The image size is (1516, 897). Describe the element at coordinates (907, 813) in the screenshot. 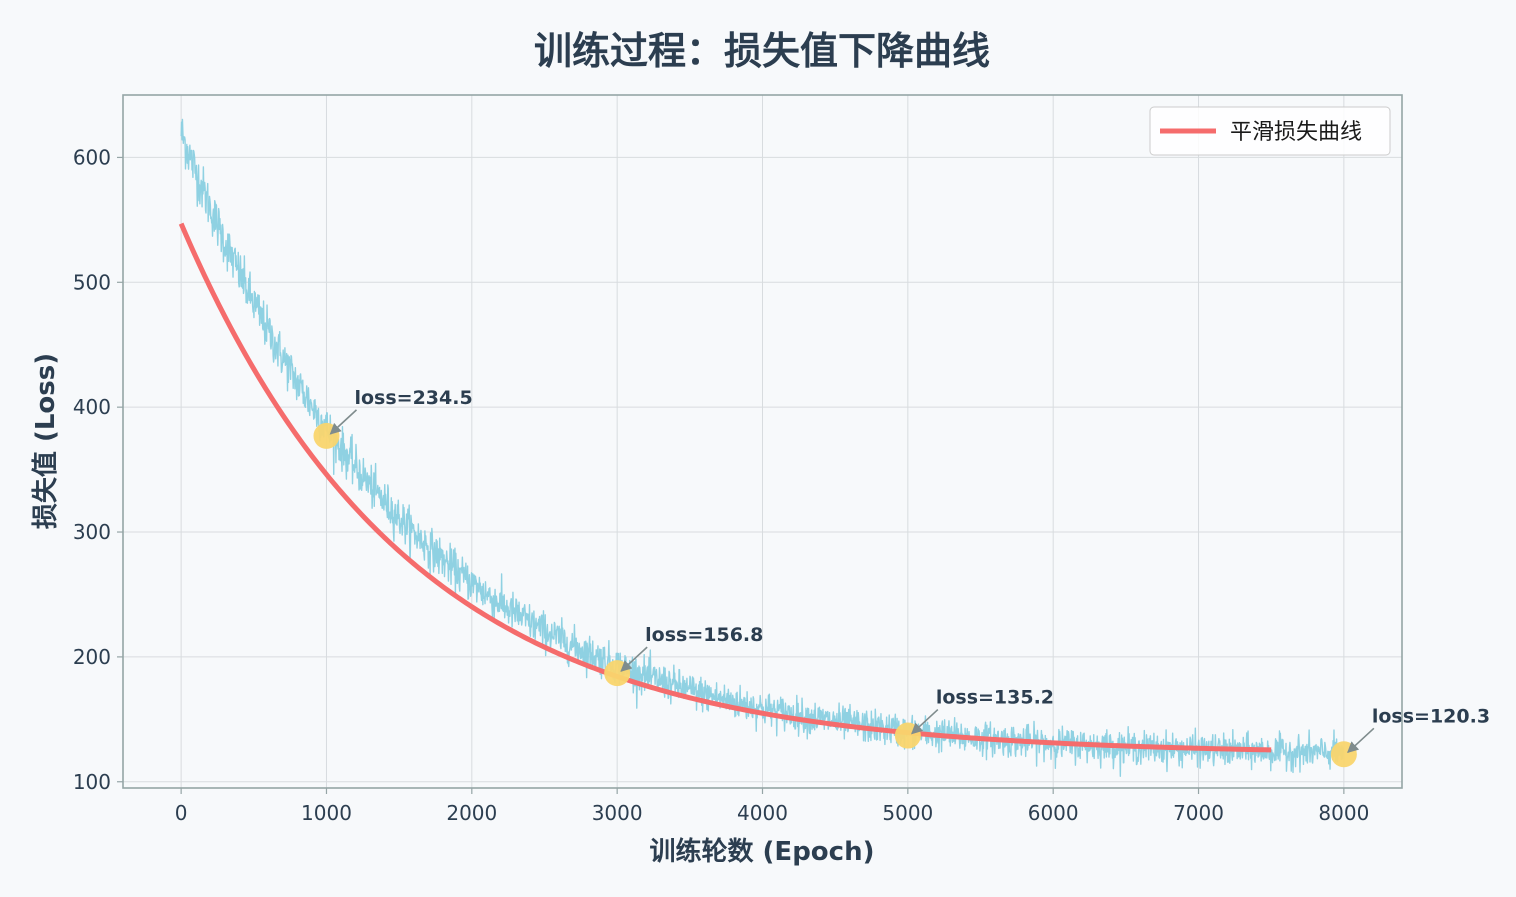

I see `x-tick-label: 5000` at that location.